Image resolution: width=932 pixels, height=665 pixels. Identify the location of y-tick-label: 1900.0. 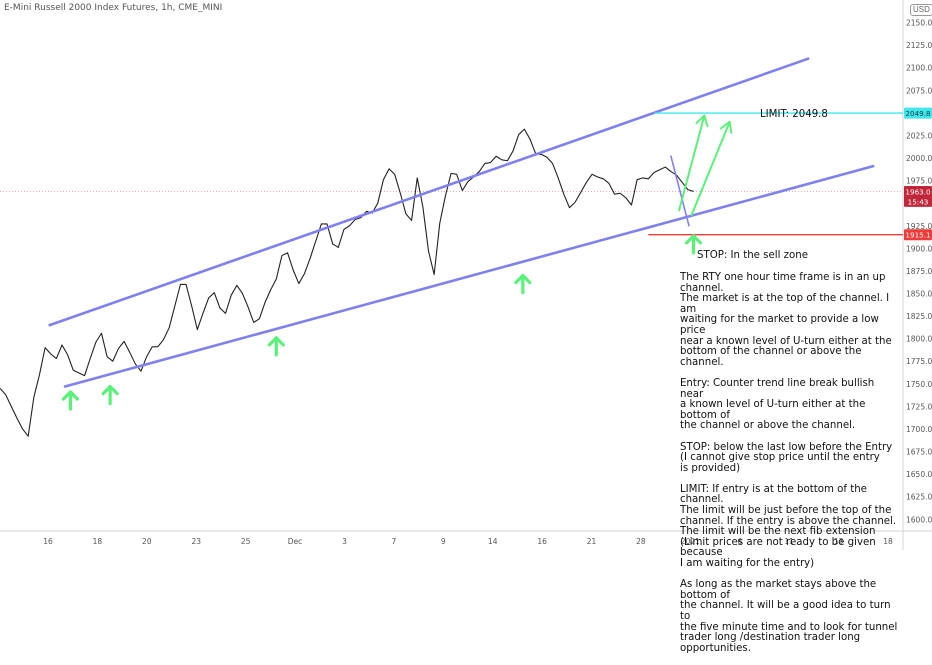
(919, 248).